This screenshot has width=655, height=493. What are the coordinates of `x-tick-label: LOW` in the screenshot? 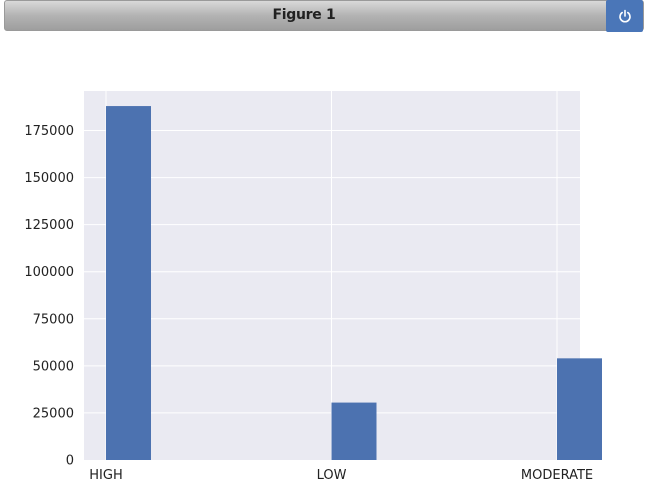 It's located at (332, 475).